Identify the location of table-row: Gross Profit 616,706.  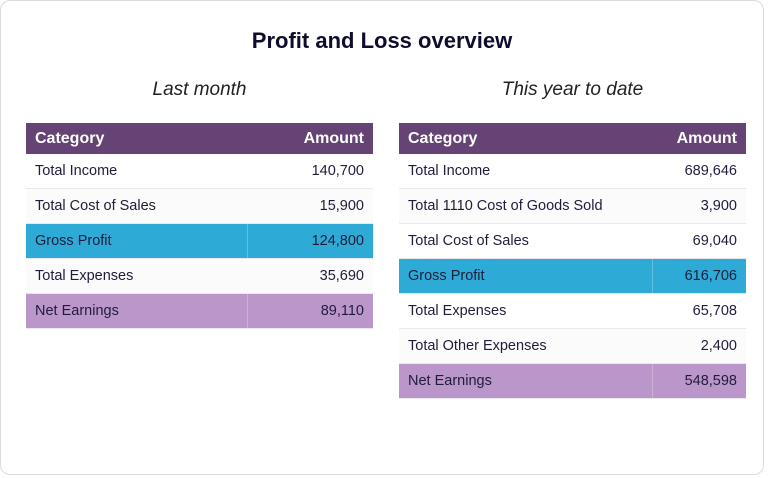
(572, 276).